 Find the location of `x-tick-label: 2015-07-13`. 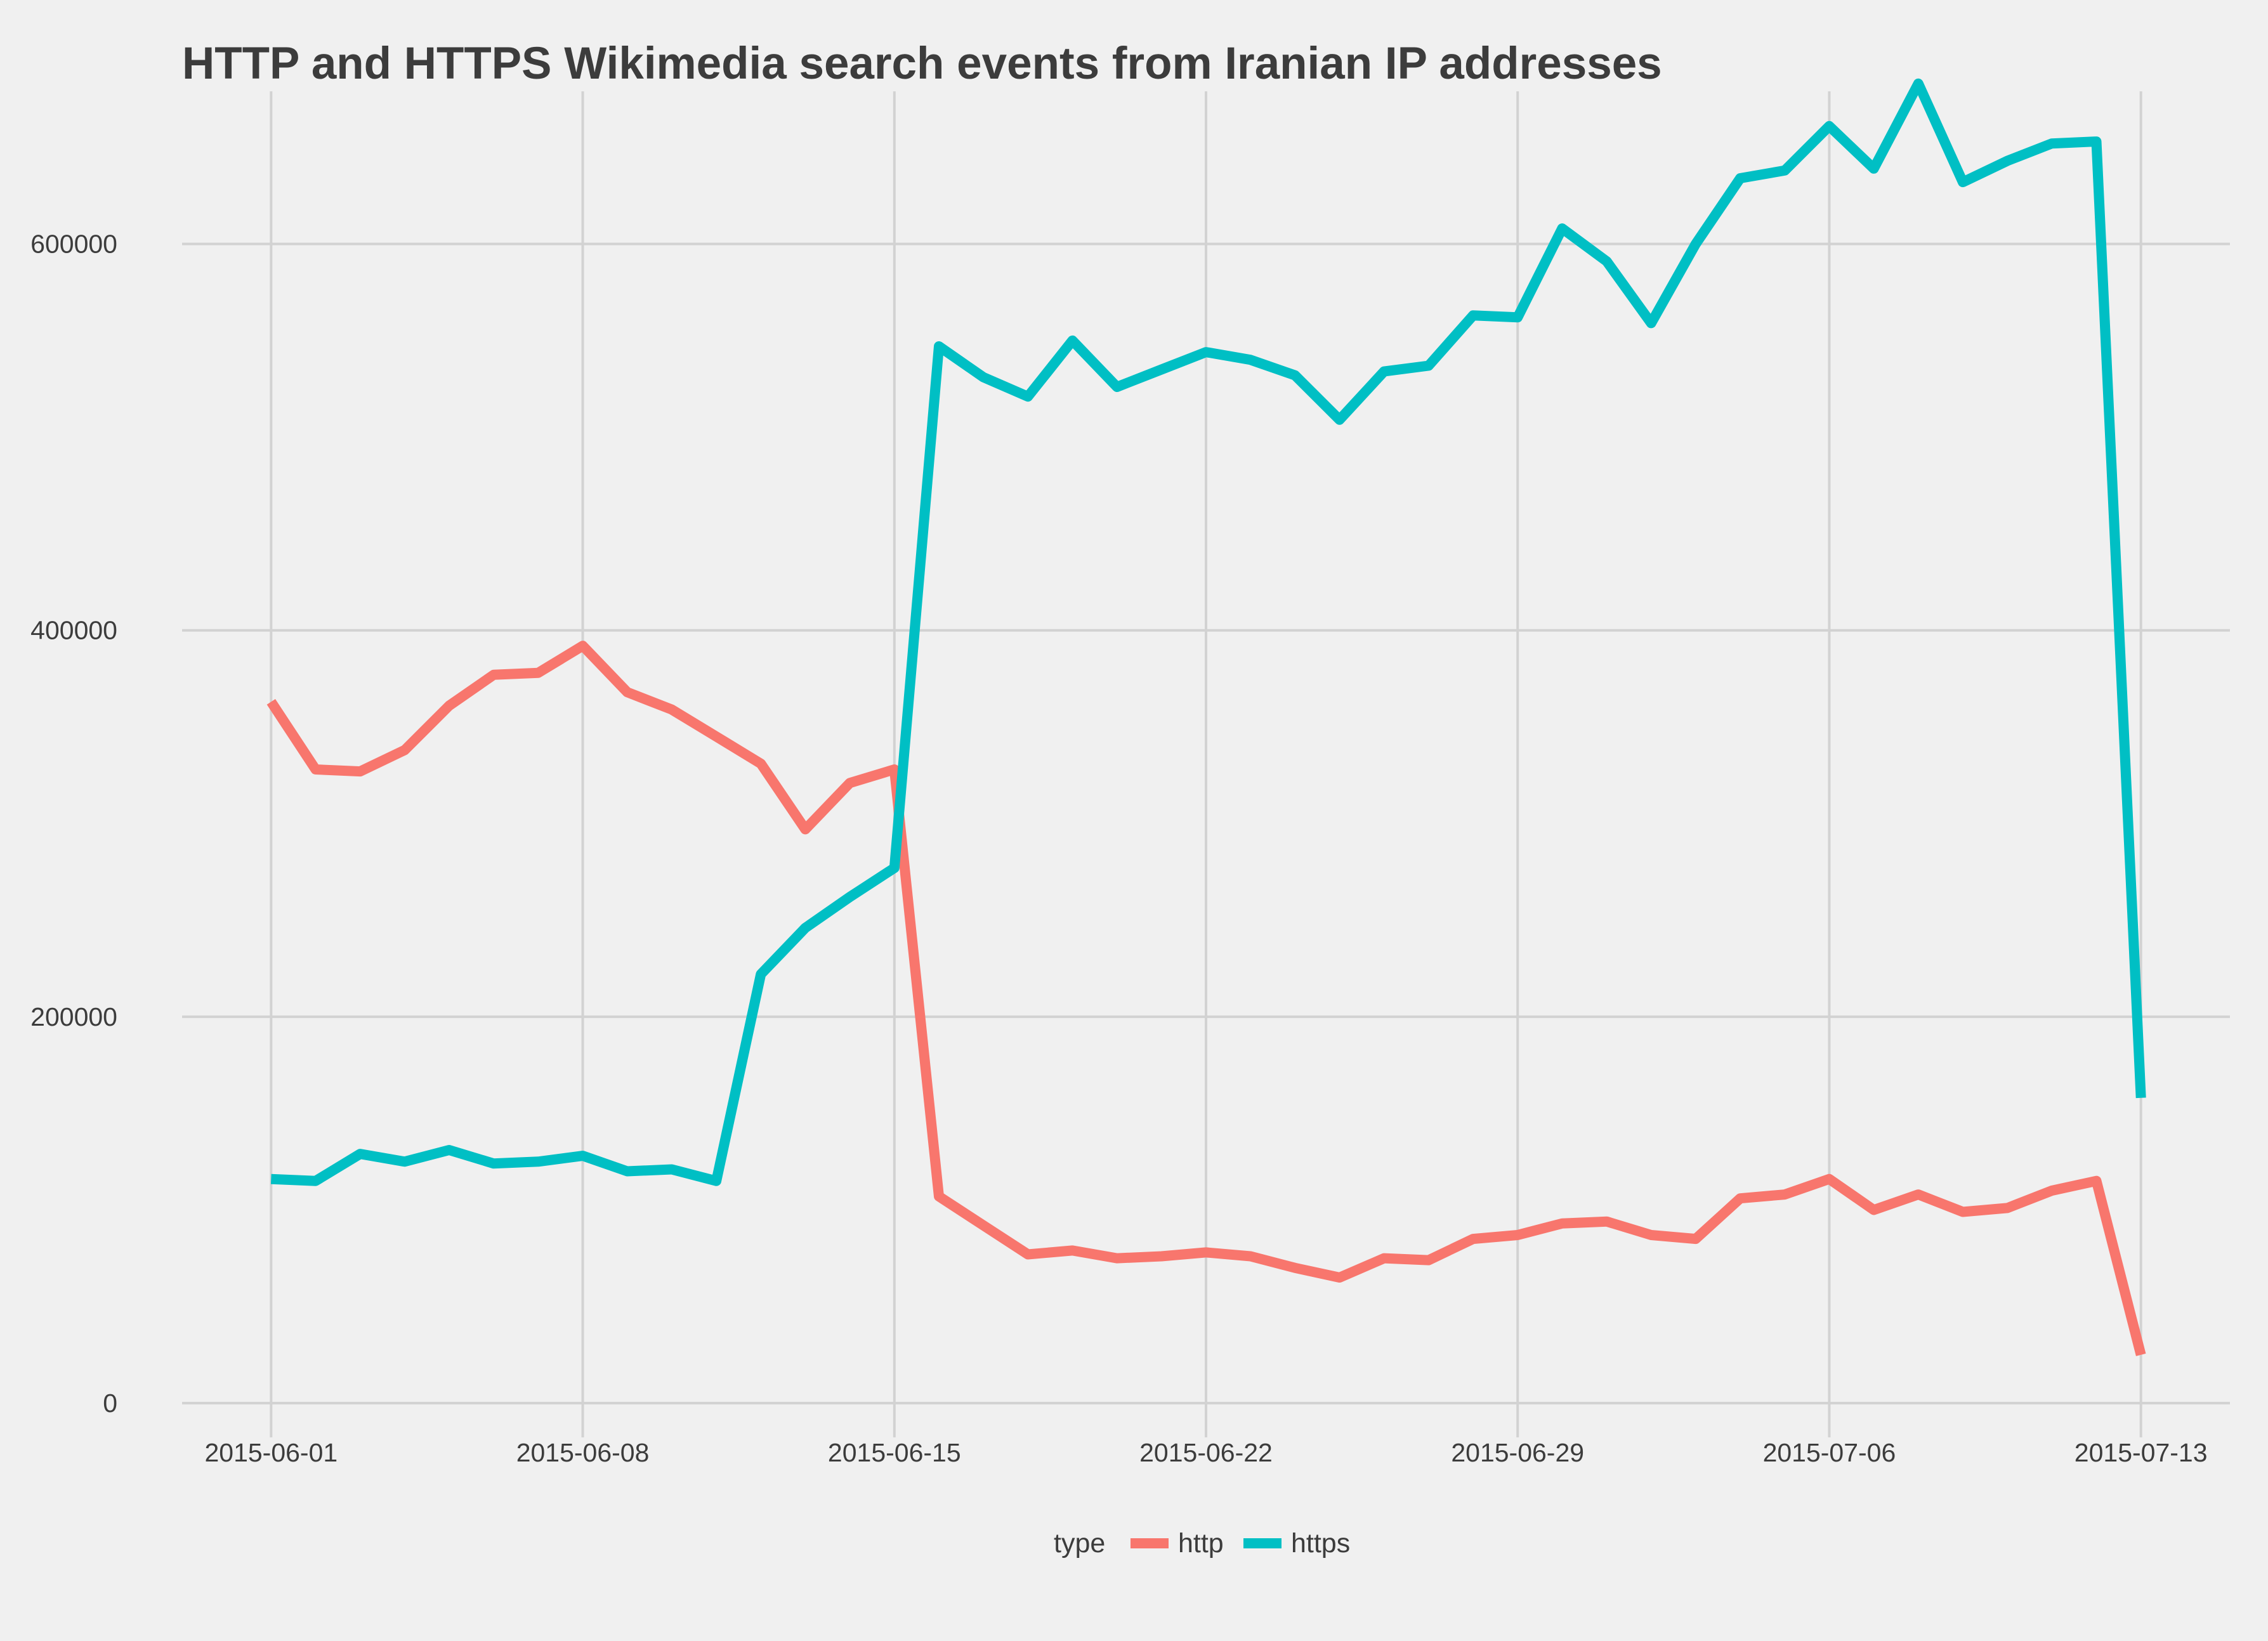

x-tick-label: 2015-07-13 is located at coordinates (2141, 1452).